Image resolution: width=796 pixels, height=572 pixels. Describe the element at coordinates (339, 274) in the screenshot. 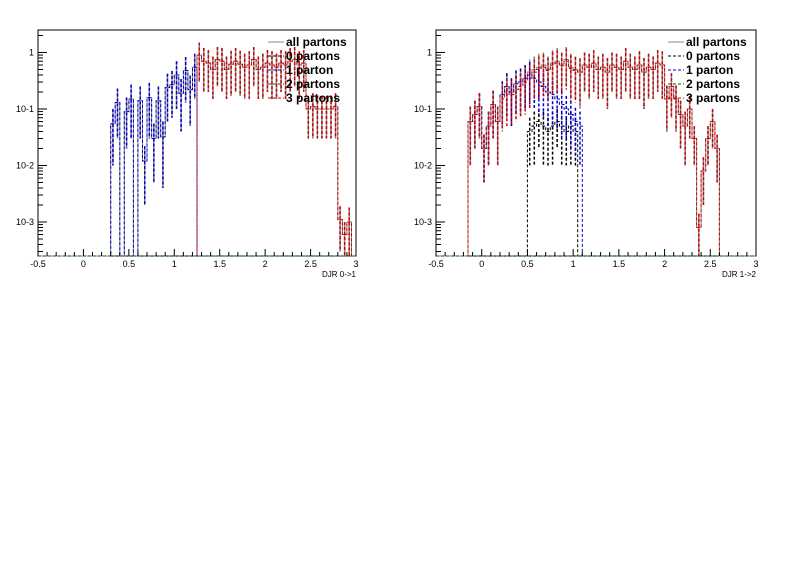

I see `x-axis-title: DJR 0->1` at that location.